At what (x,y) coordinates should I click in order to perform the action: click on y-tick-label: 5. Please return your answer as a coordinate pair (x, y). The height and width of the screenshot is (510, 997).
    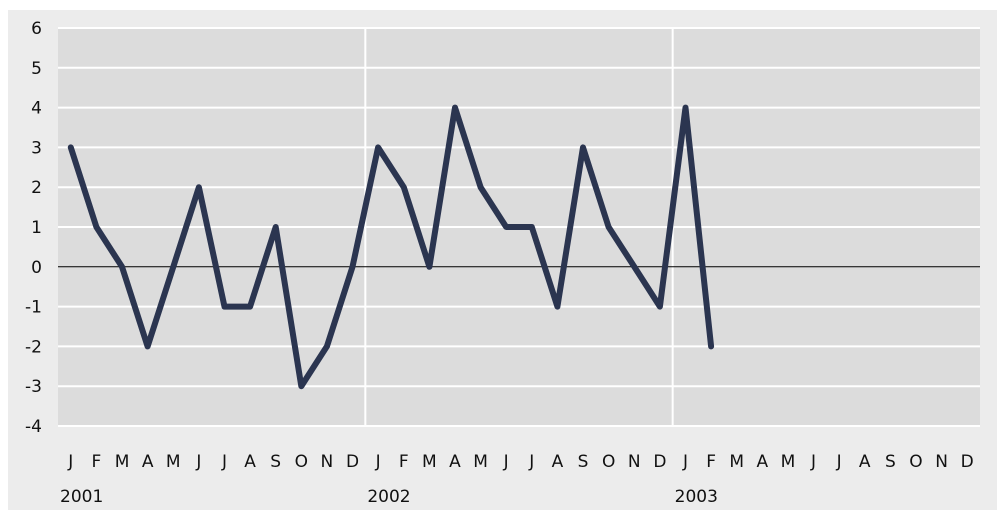
    Looking at the image, I should click on (36, 69).